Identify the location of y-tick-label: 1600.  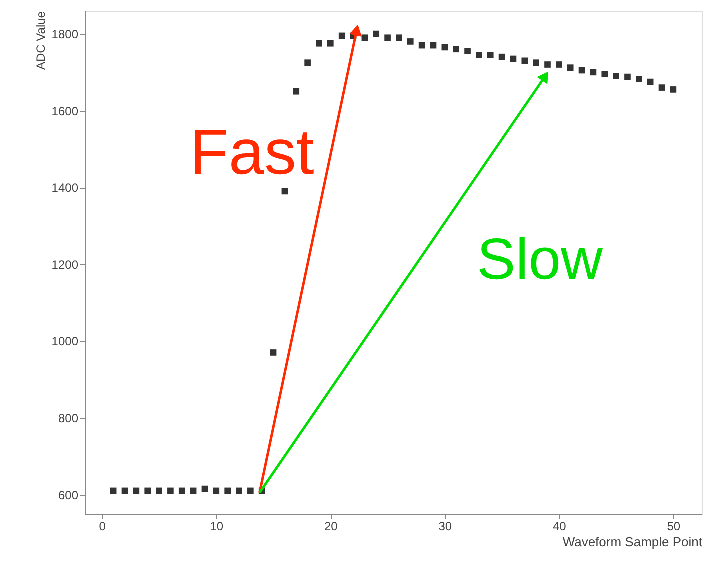
(65, 111).